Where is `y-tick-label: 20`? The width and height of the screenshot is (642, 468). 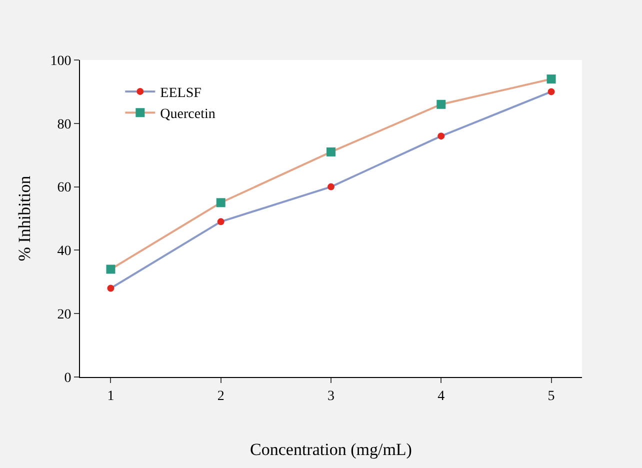 y-tick-label: 20 is located at coordinates (64, 315).